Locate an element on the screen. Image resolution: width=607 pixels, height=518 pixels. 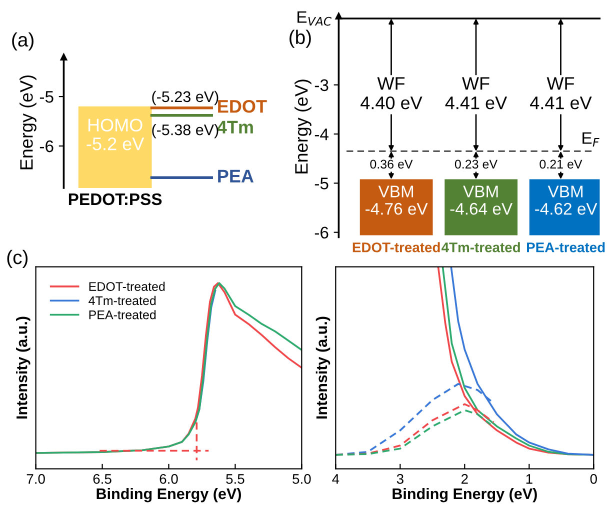
x-tick-label: 4 is located at coordinates (336, 479).